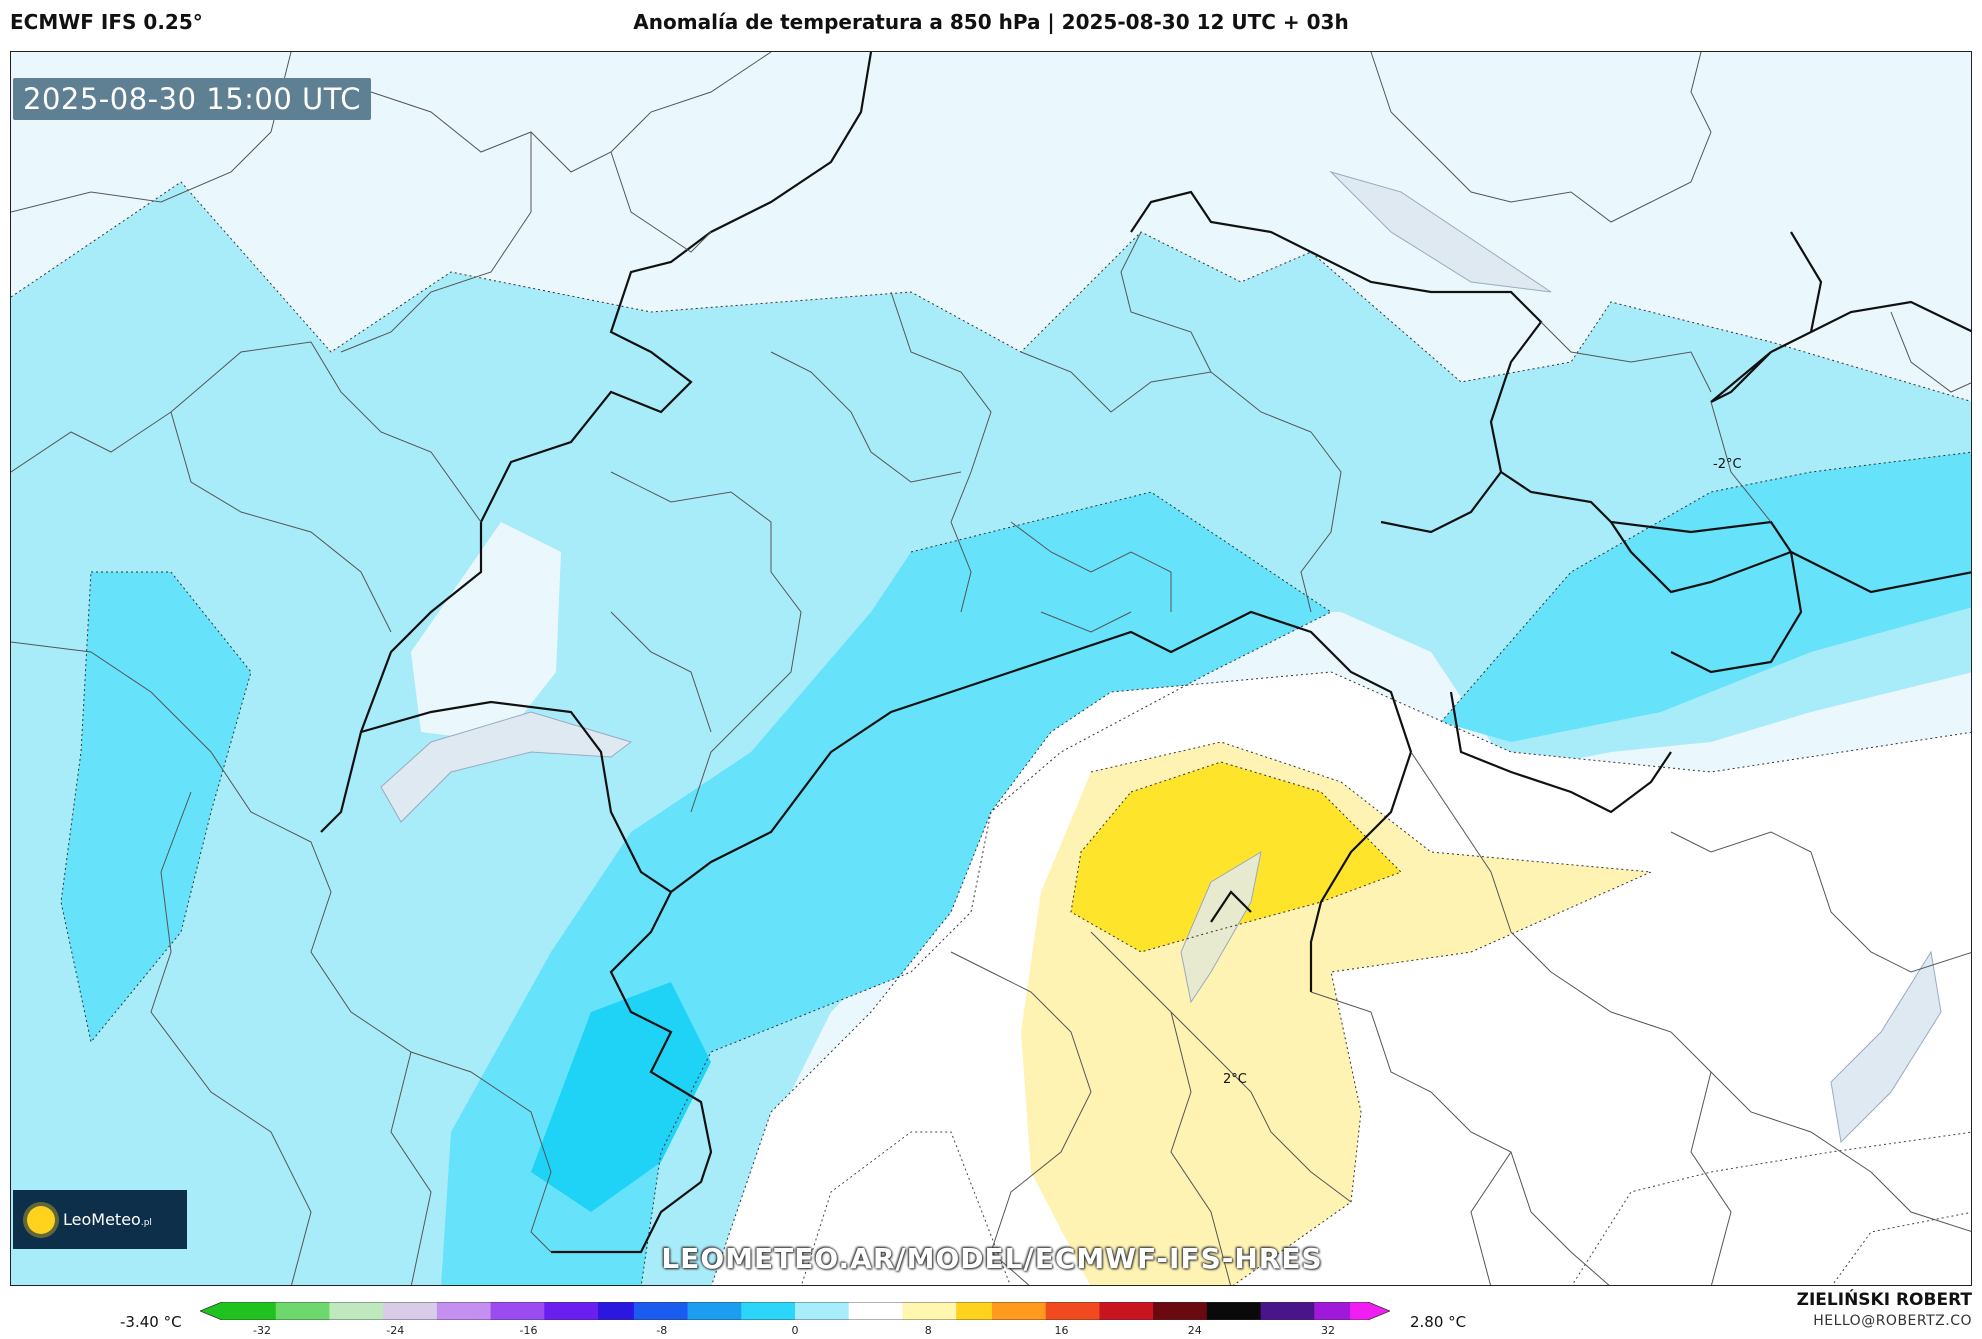 The image size is (1982, 1339). What do you see at coordinates (1221, 927) in the screenshot?
I see `lake-garda` at bounding box center [1221, 927].